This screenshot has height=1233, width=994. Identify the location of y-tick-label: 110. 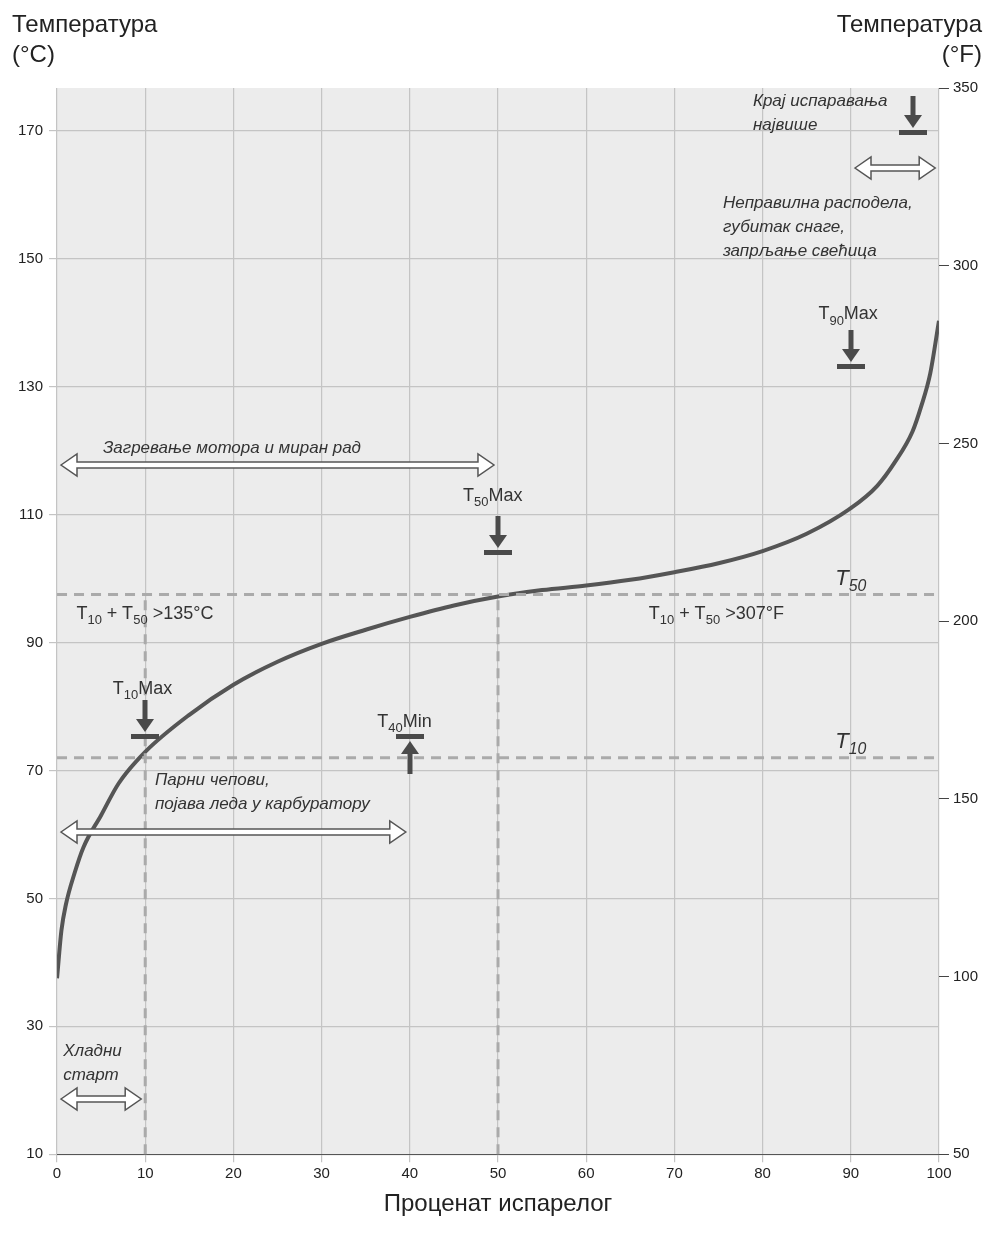
(31, 513).